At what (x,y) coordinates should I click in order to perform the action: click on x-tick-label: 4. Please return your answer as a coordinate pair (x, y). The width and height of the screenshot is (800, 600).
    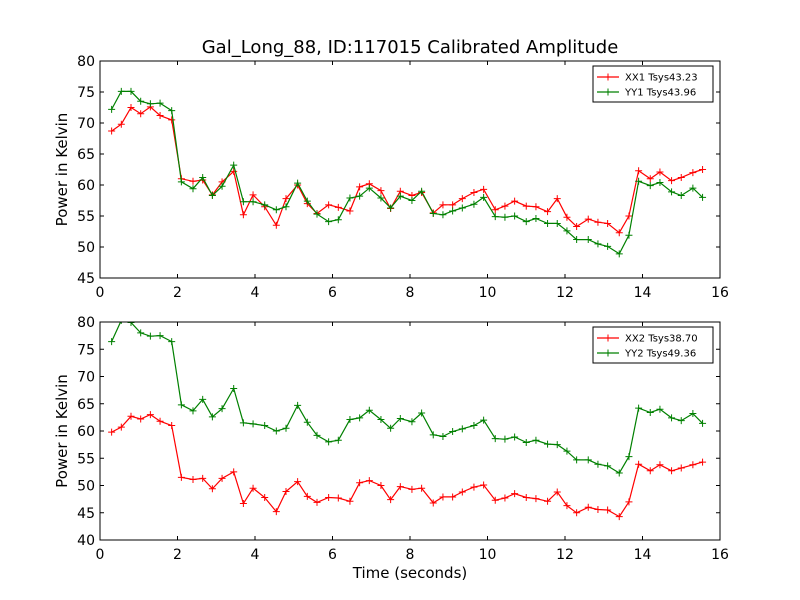
    Looking at the image, I should click on (255, 293).